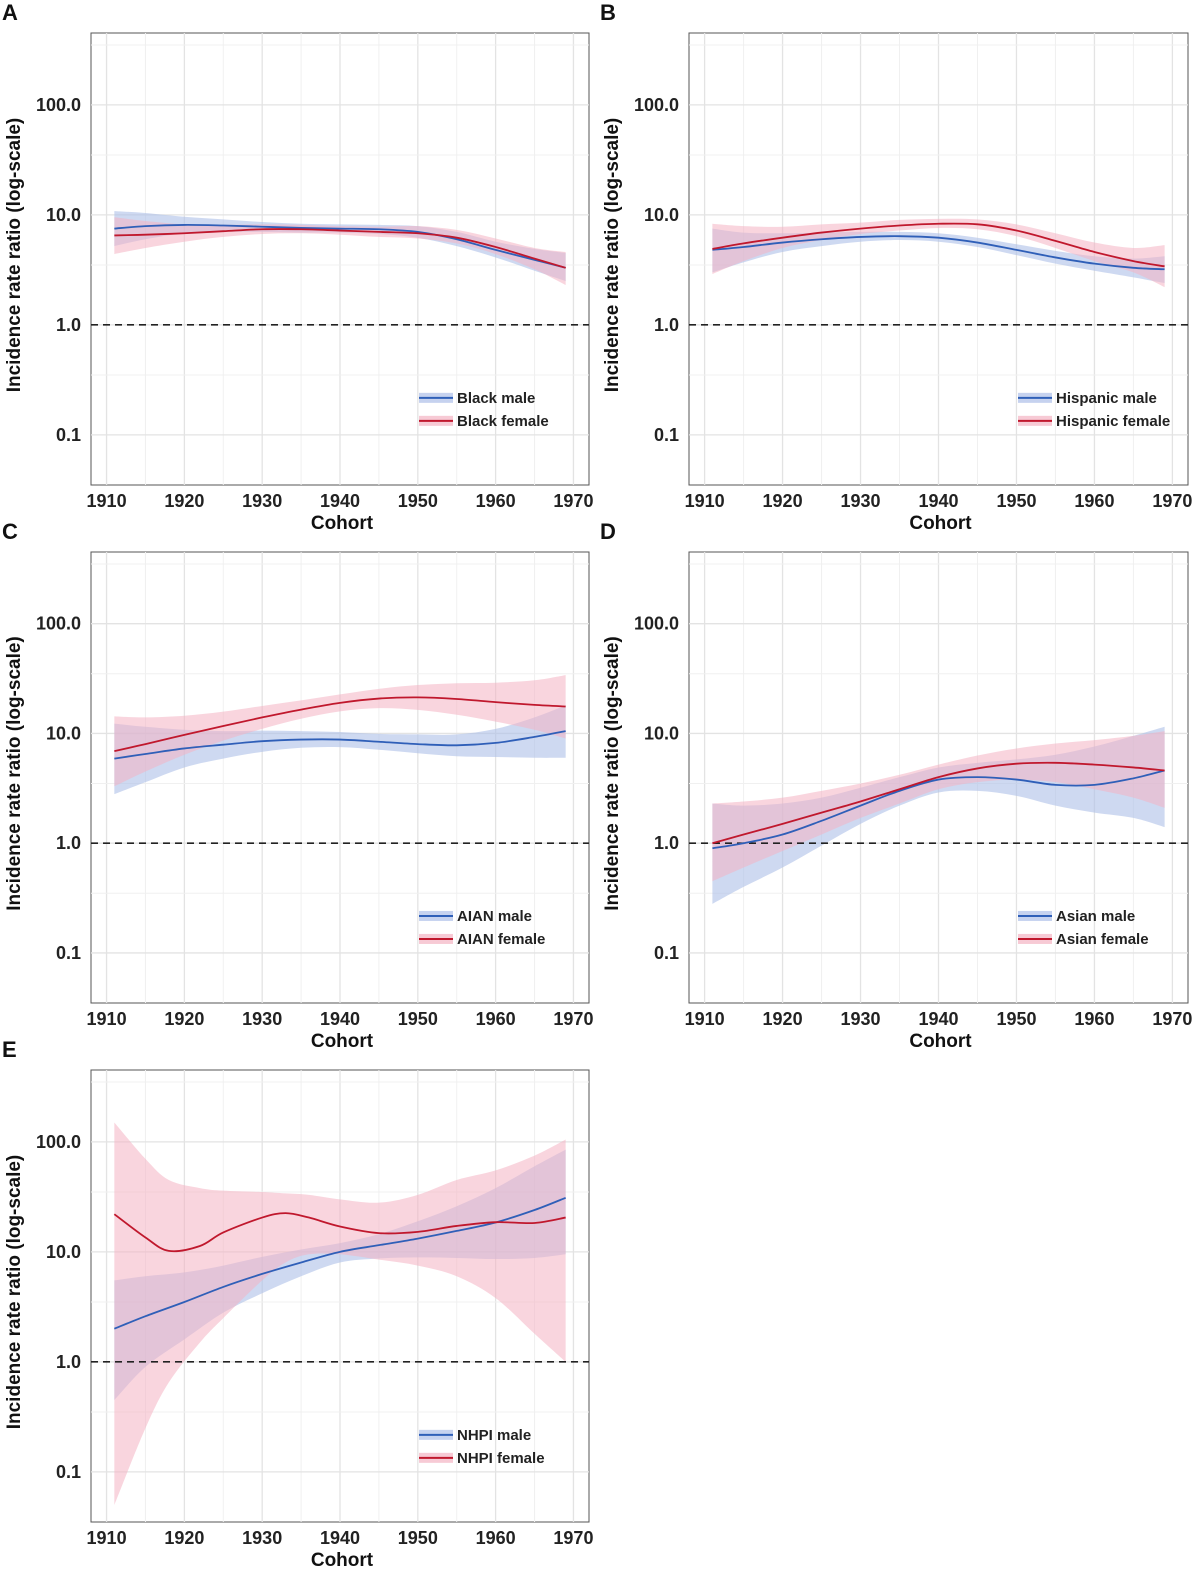 This screenshot has width=1200, height=1573. I want to click on legend-label: Black female, so click(503, 421).